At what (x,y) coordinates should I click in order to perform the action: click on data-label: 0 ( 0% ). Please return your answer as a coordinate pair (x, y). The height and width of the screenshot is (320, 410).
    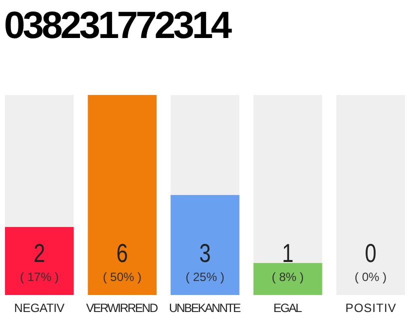
    Looking at the image, I should click on (370, 261).